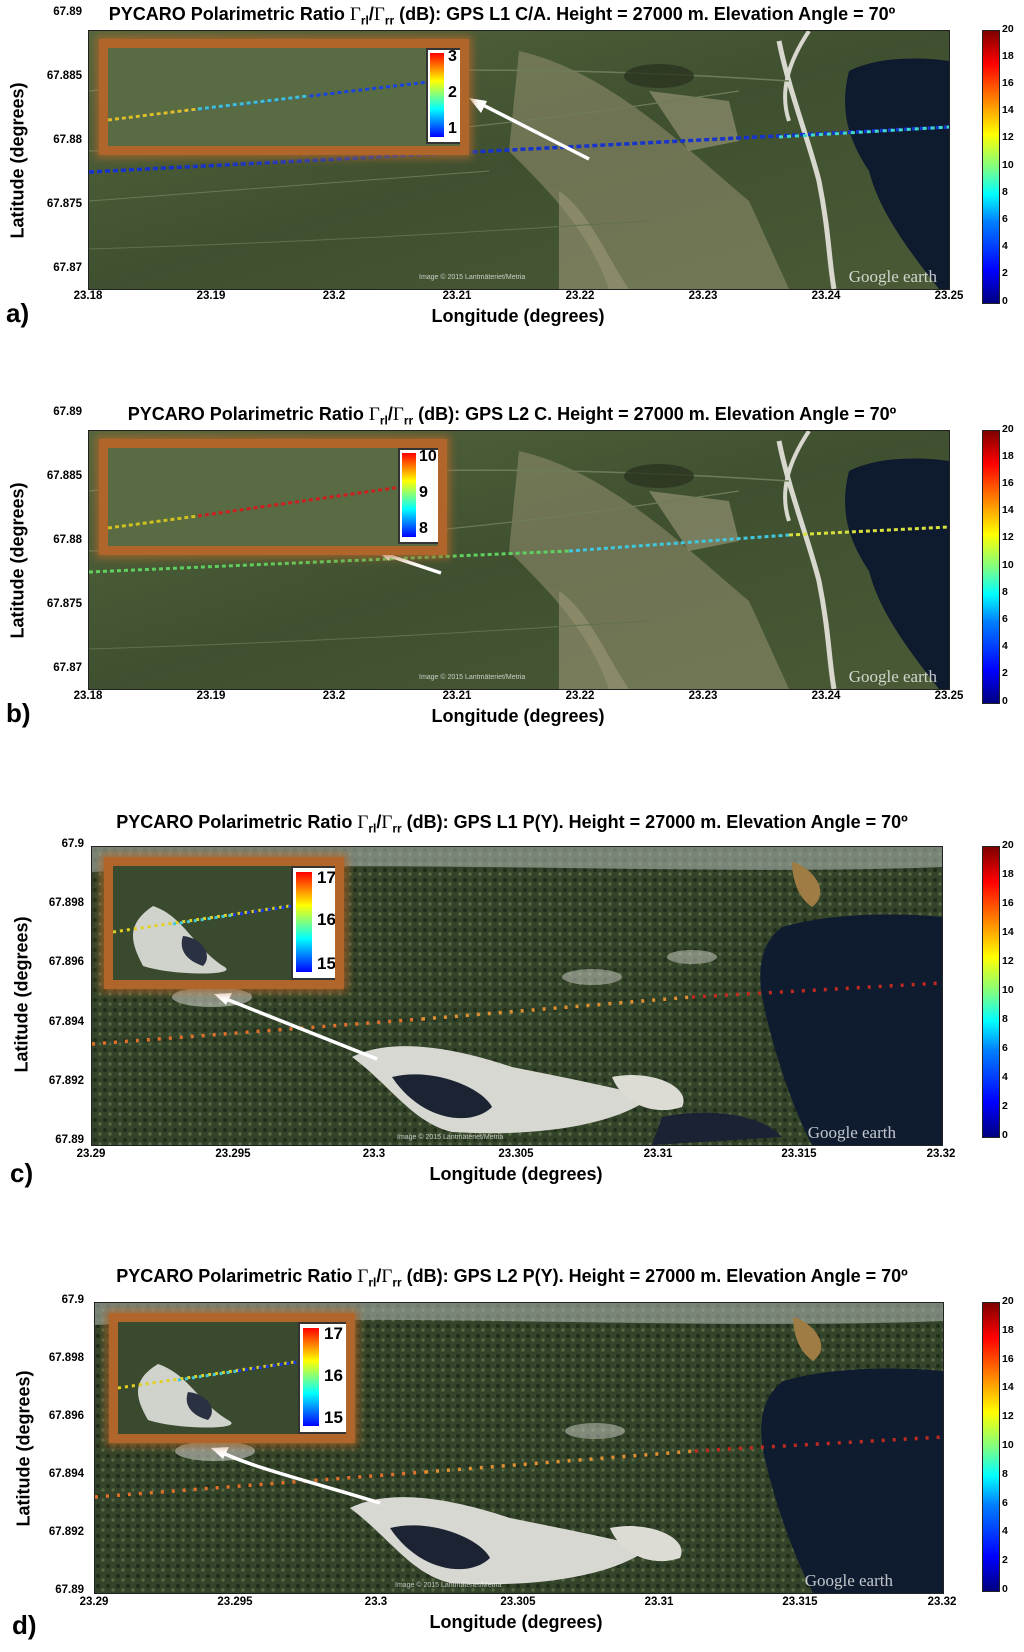 The width and height of the screenshot is (1024, 1652). What do you see at coordinates (452, 56) in the screenshot?
I see `inset-tick-max: 3` at bounding box center [452, 56].